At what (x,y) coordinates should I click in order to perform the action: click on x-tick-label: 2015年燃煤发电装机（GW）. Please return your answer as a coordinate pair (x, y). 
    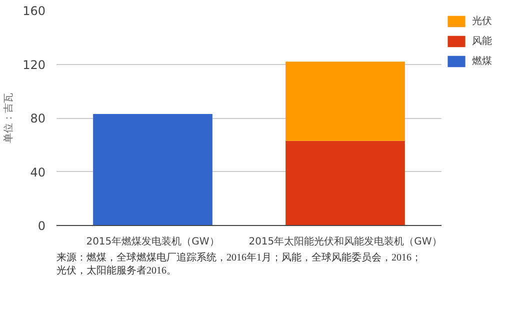
    Looking at the image, I should click on (153, 242).